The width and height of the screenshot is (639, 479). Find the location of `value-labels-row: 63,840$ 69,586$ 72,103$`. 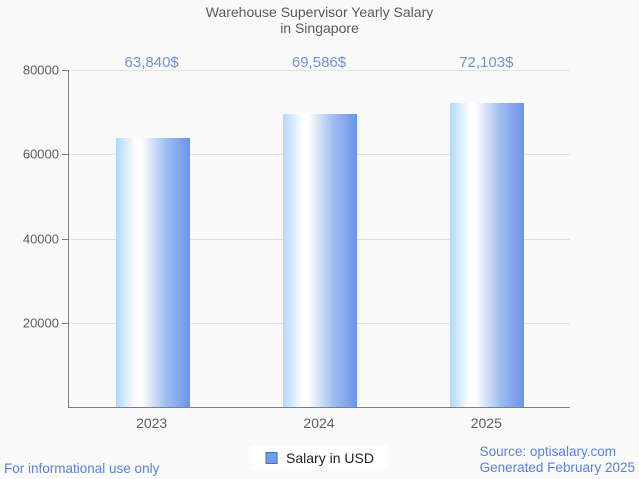

value-labels-row: 63,840$ 69,586$ 72,103$ is located at coordinates (319, 62).